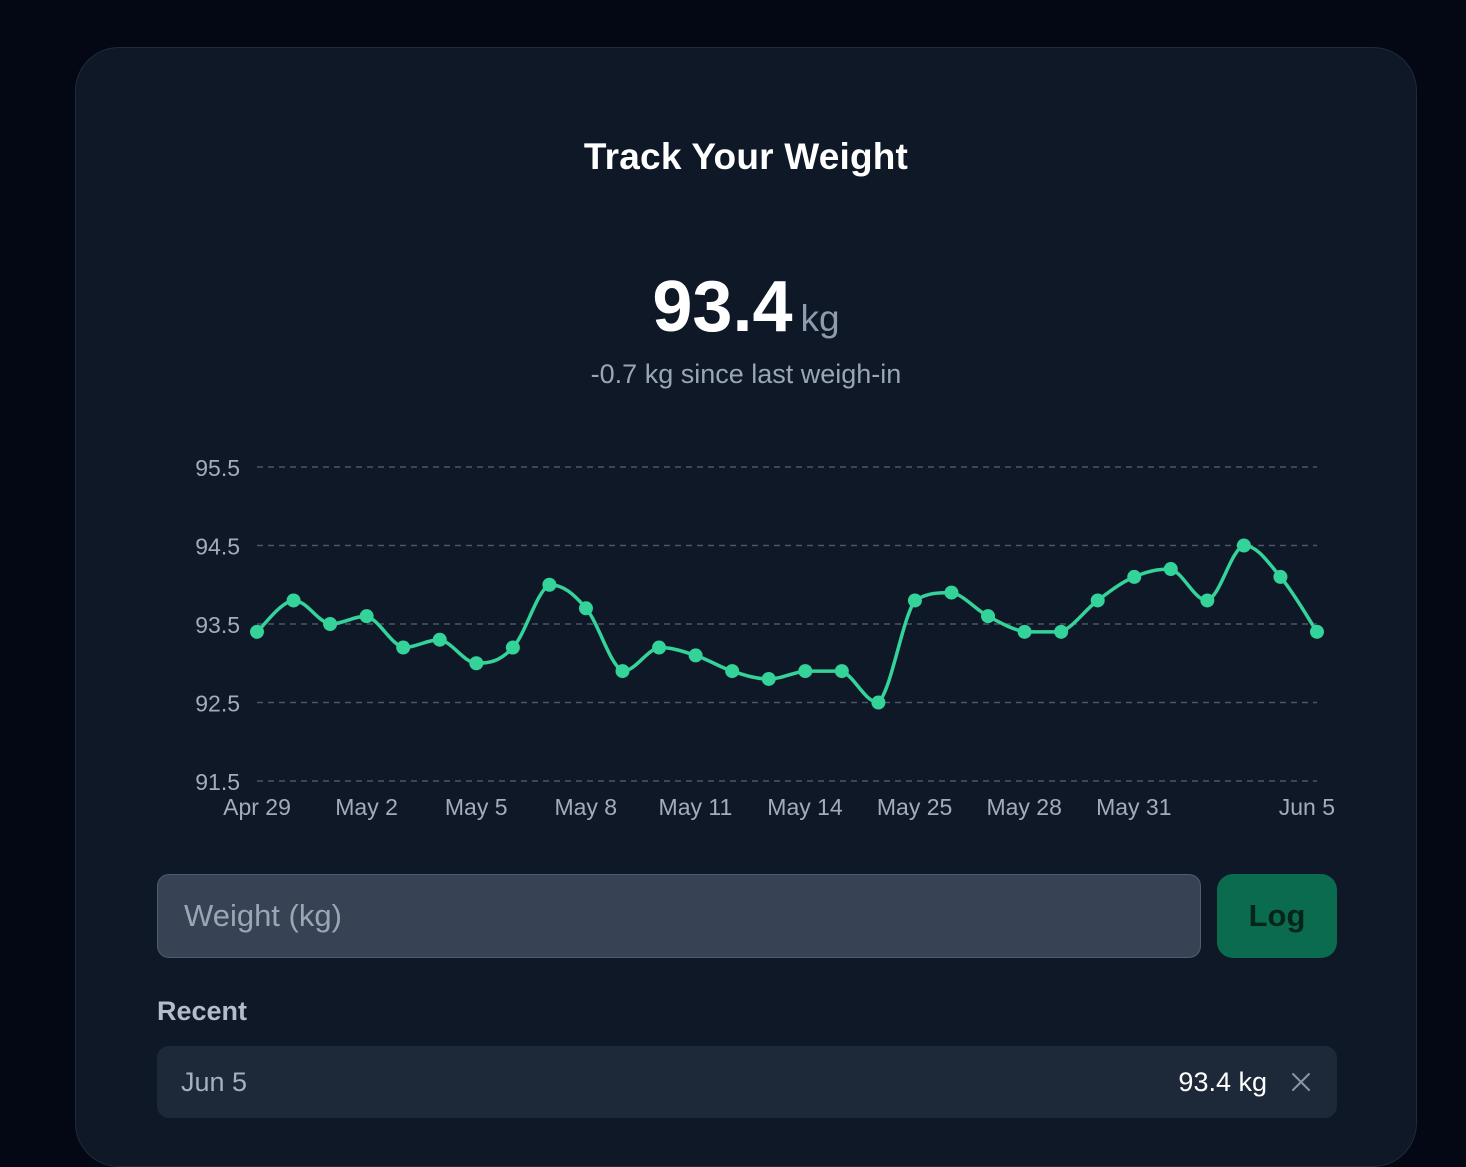 This screenshot has width=1466, height=1167. Describe the element at coordinates (217, 547) in the screenshot. I see `y-tick-label: 94.5` at that location.